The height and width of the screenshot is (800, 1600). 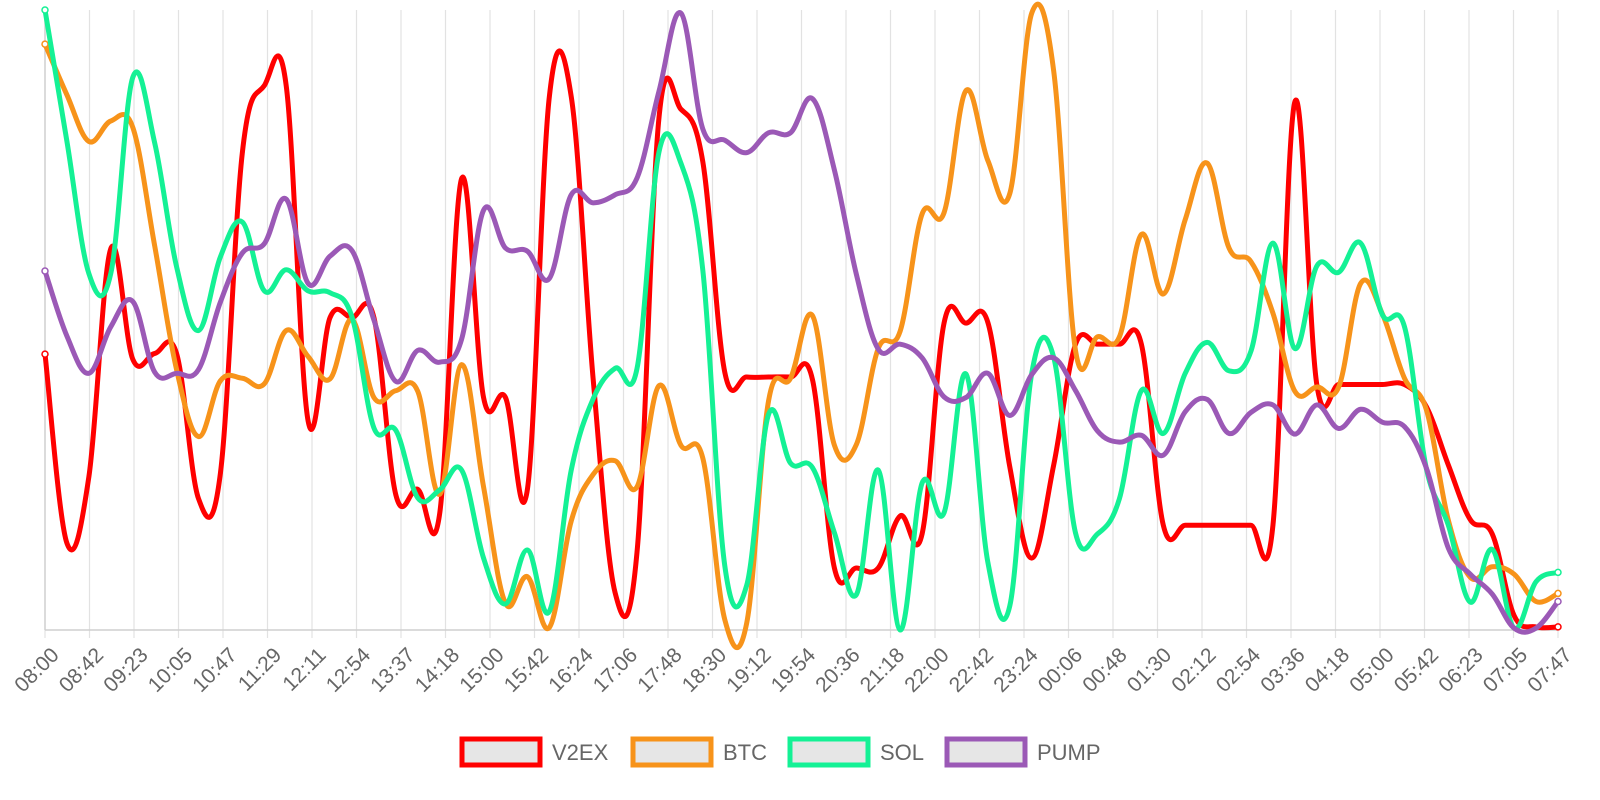 I want to click on legend-label: BTC, so click(x=745, y=752).